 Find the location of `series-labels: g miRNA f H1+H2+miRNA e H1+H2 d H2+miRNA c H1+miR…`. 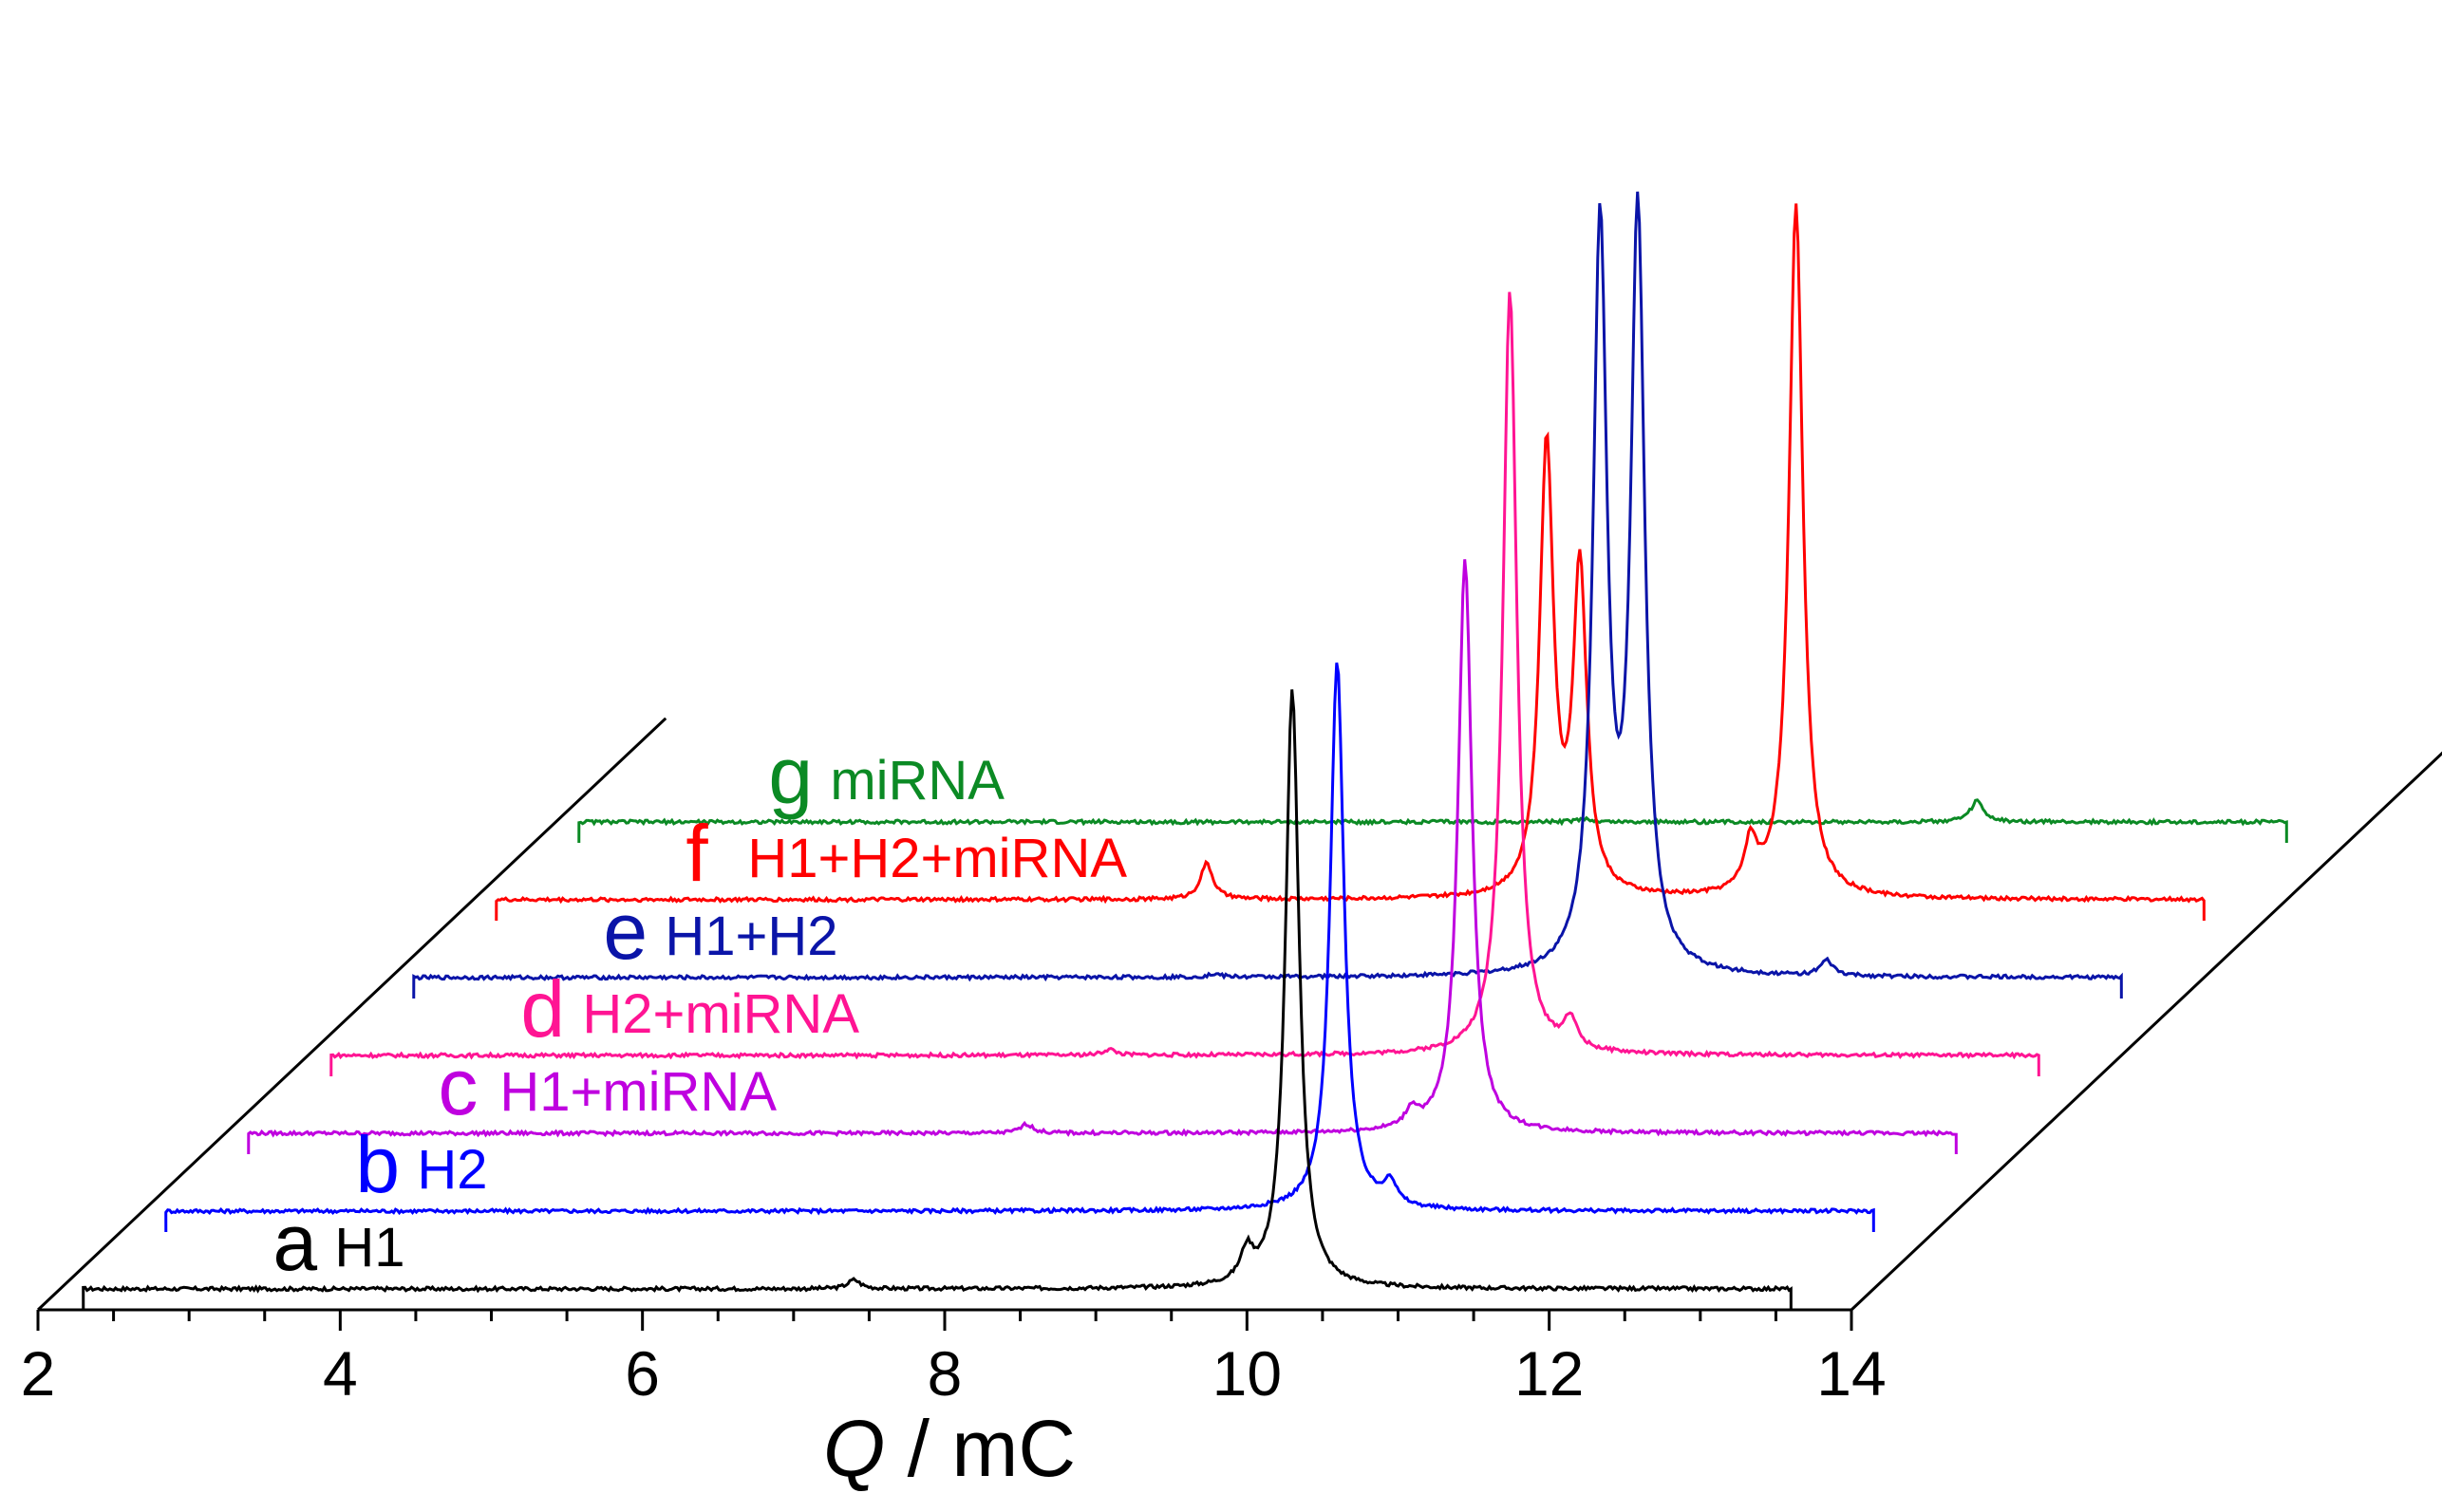

series-labels: g miRNA f H1+H2+miRNA e H1+H2 d H2+miRNA c H1+miR… is located at coordinates (699, 1009).